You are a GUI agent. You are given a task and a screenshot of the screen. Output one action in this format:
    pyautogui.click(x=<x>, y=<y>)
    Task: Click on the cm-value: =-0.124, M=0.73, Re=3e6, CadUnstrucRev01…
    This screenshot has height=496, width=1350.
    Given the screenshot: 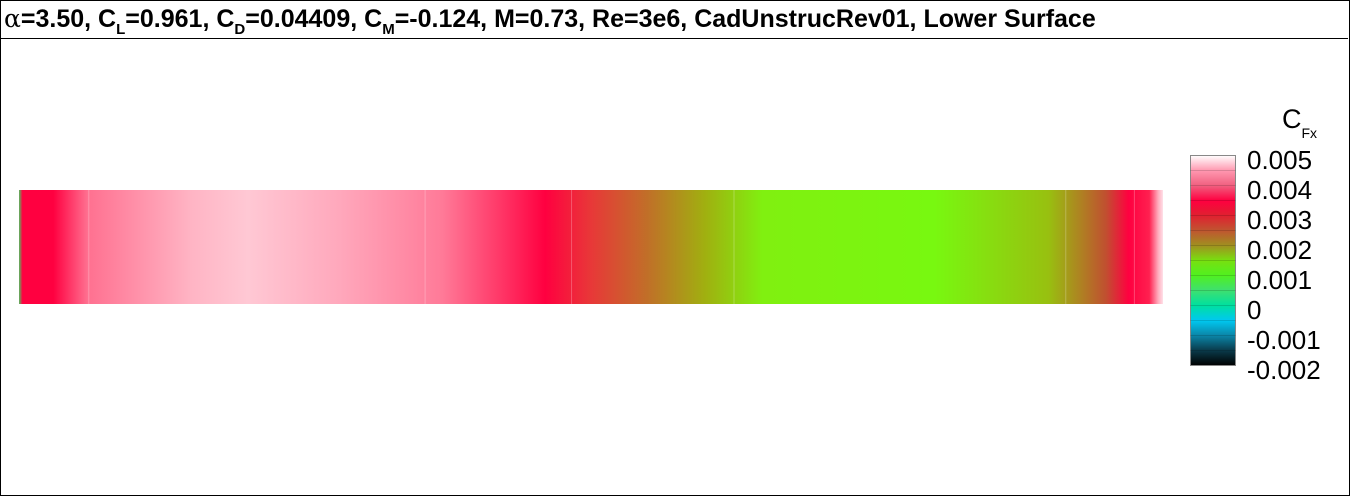 What is the action you would take?
    pyautogui.click(x=745, y=19)
    